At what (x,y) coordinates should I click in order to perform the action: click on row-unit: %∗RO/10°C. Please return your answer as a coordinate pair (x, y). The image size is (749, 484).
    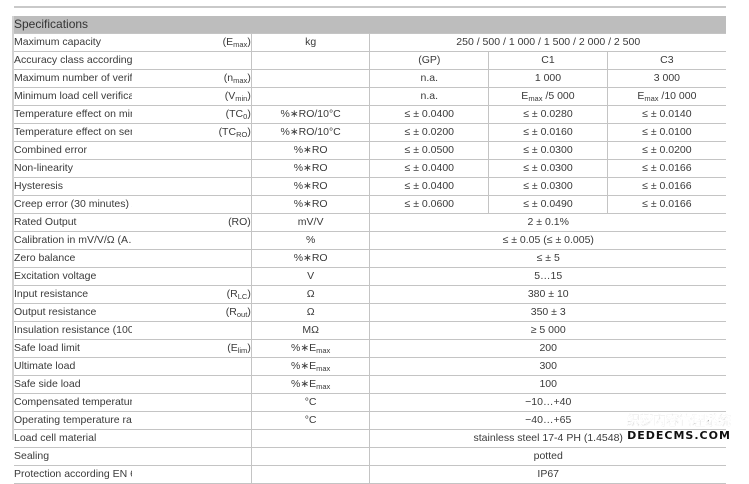
    Looking at the image, I should click on (310, 132).